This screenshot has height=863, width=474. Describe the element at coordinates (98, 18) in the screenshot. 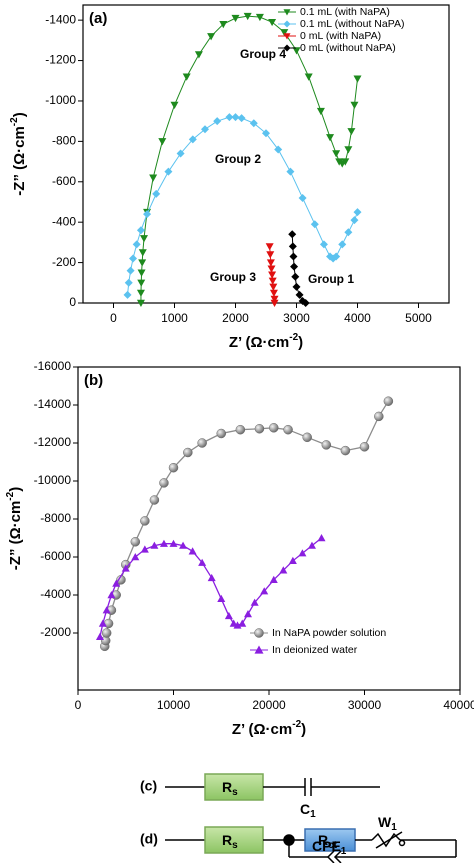

I see `panel-label: (a)` at that location.